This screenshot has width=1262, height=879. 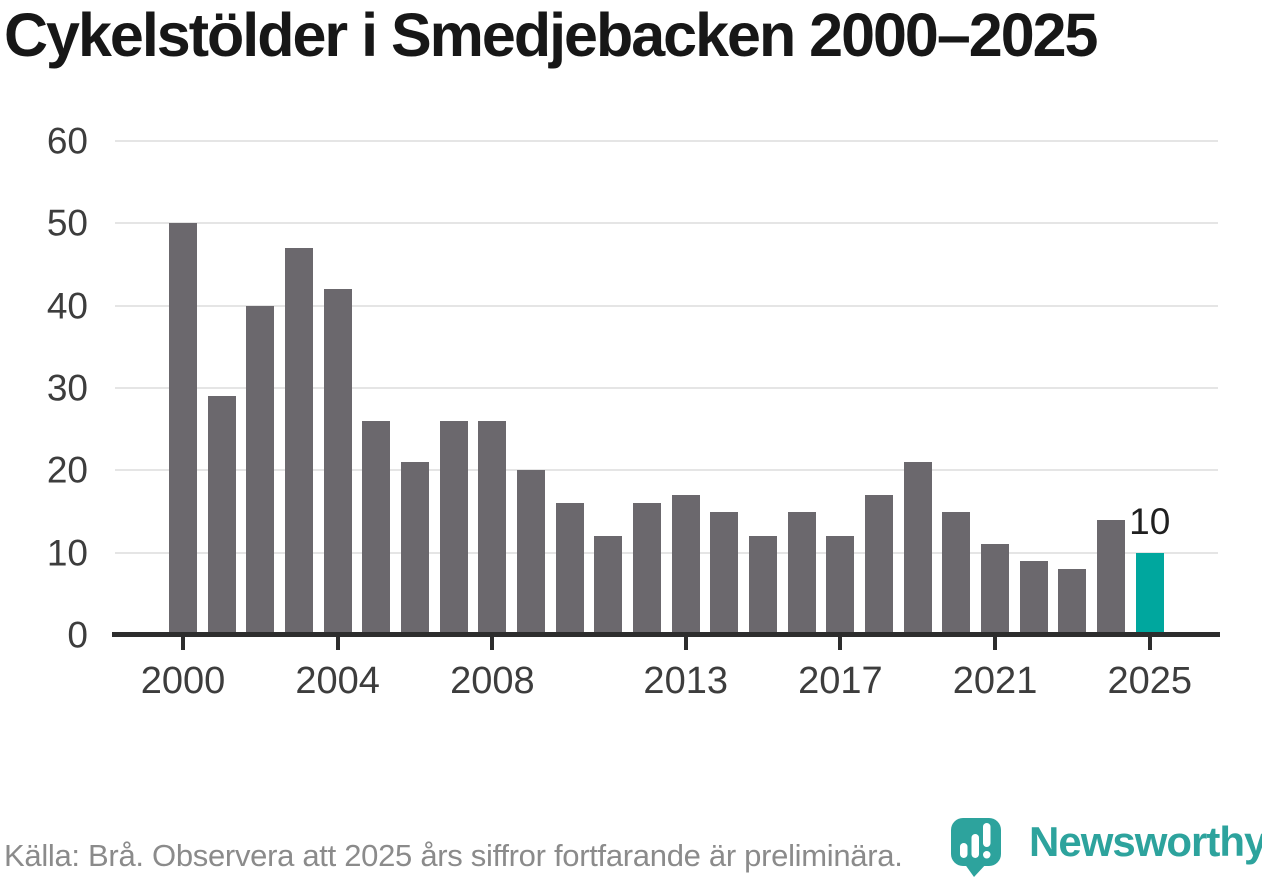 What do you see at coordinates (840, 681) in the screenshot?
I see `x-tick-label-2017: 2017` at bounding box center [840, 681].